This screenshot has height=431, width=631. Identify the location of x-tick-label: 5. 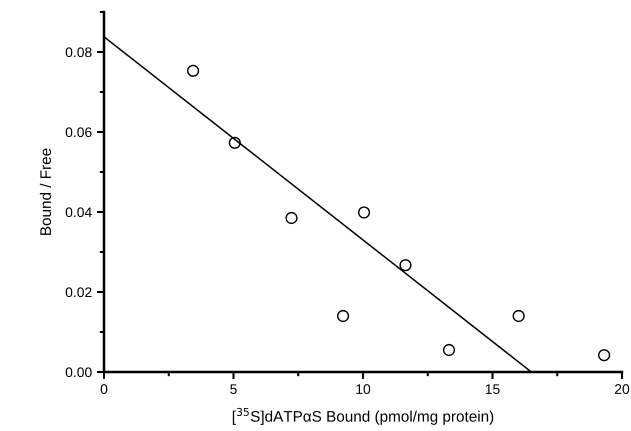
(233, 389).